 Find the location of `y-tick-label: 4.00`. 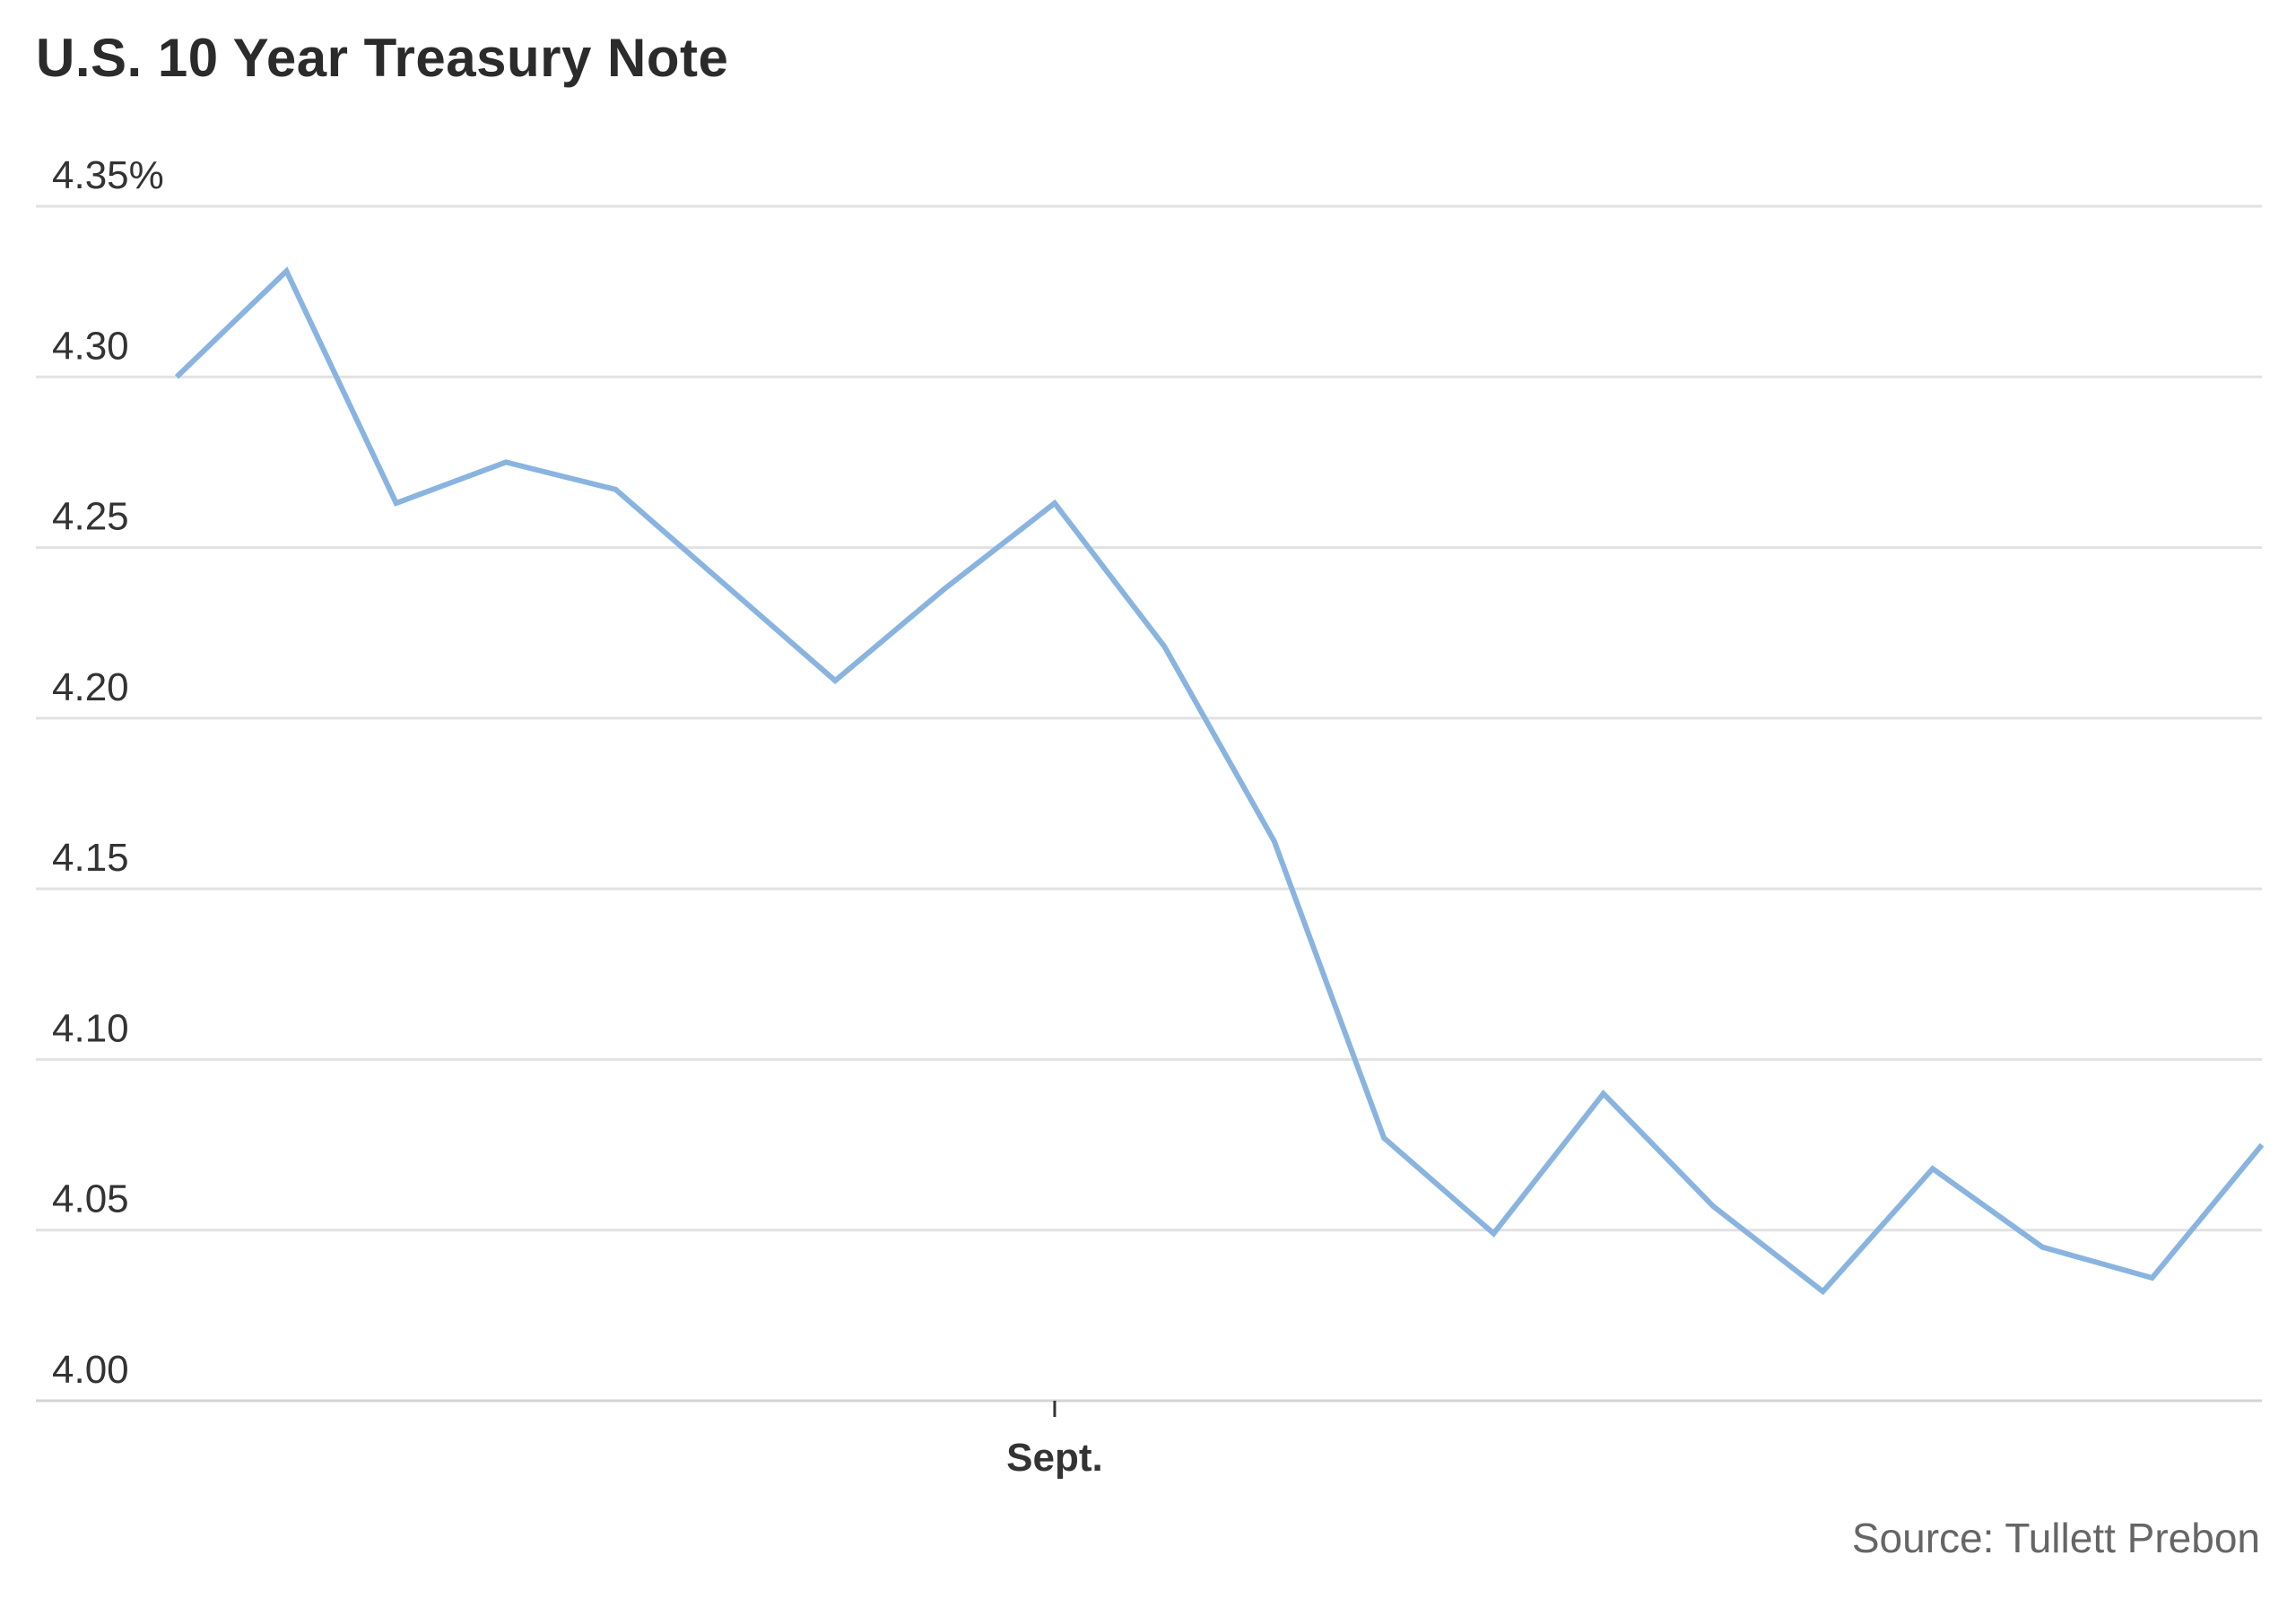

y-tick-label: 4.00 is located at coordinates (90, 1370).